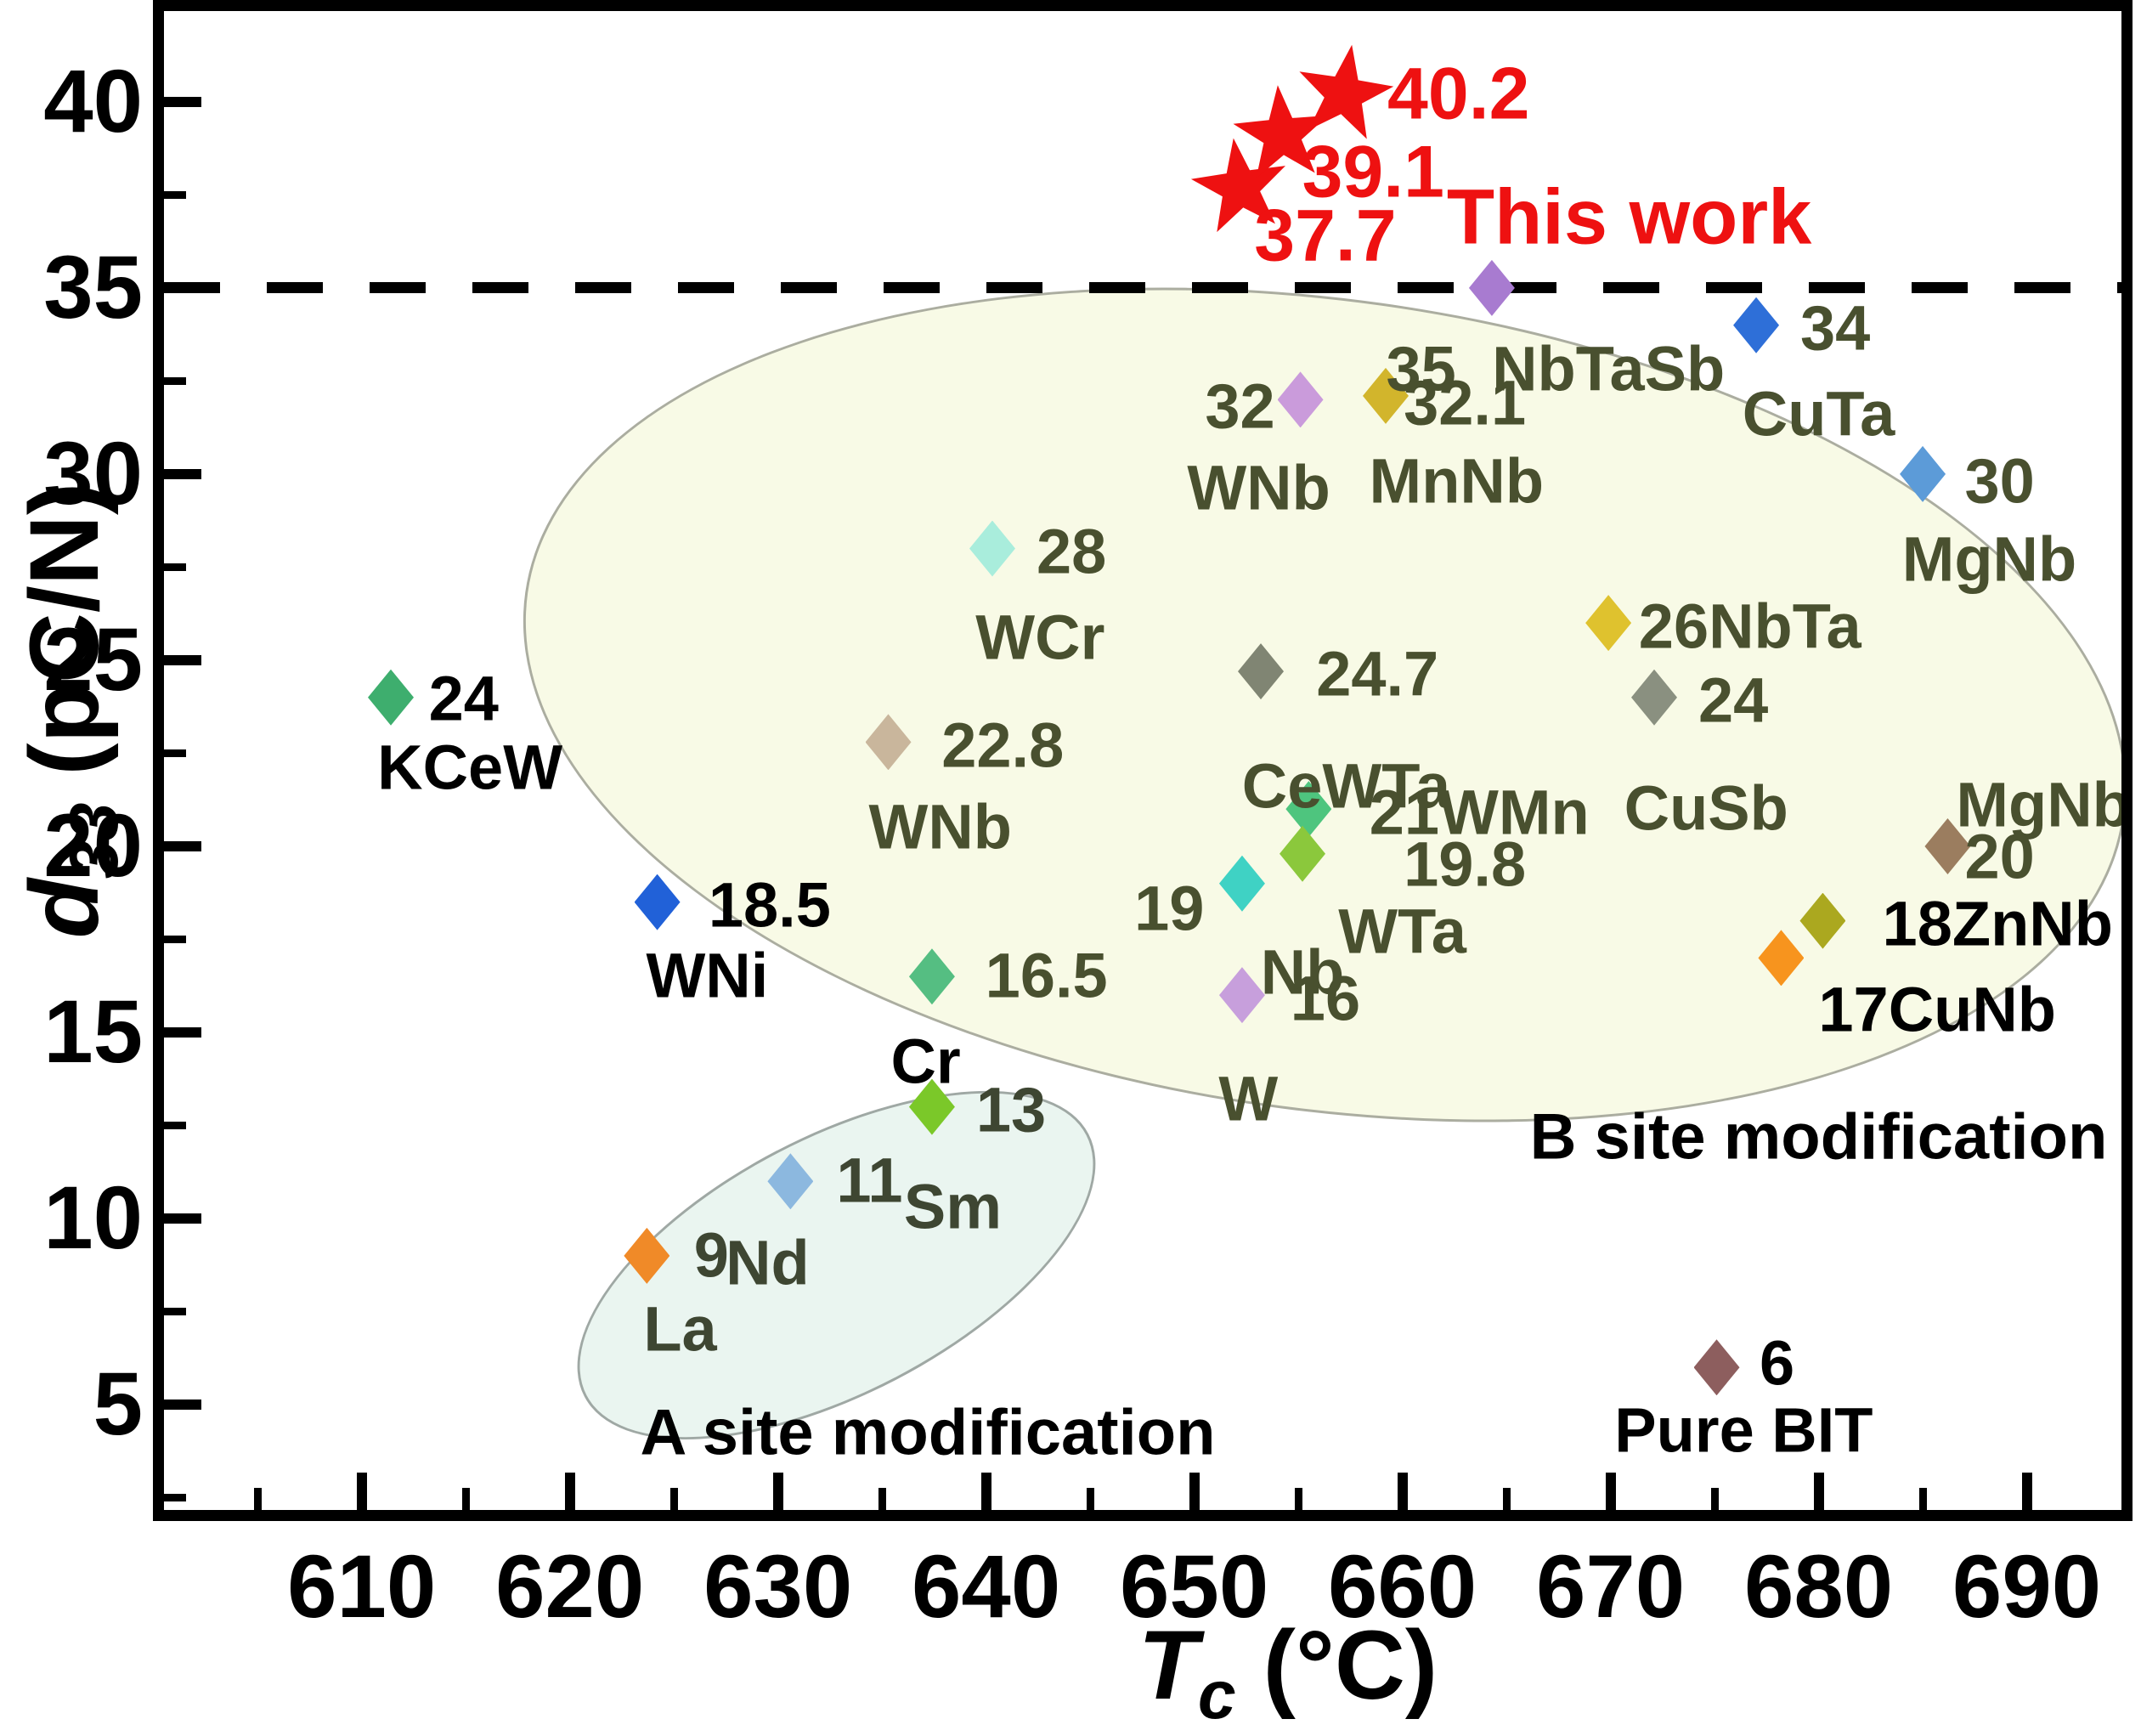 This screenshot has width=2141, height=1736. I want to click on region-label-a-site: A site modification, so click(928, 1432).